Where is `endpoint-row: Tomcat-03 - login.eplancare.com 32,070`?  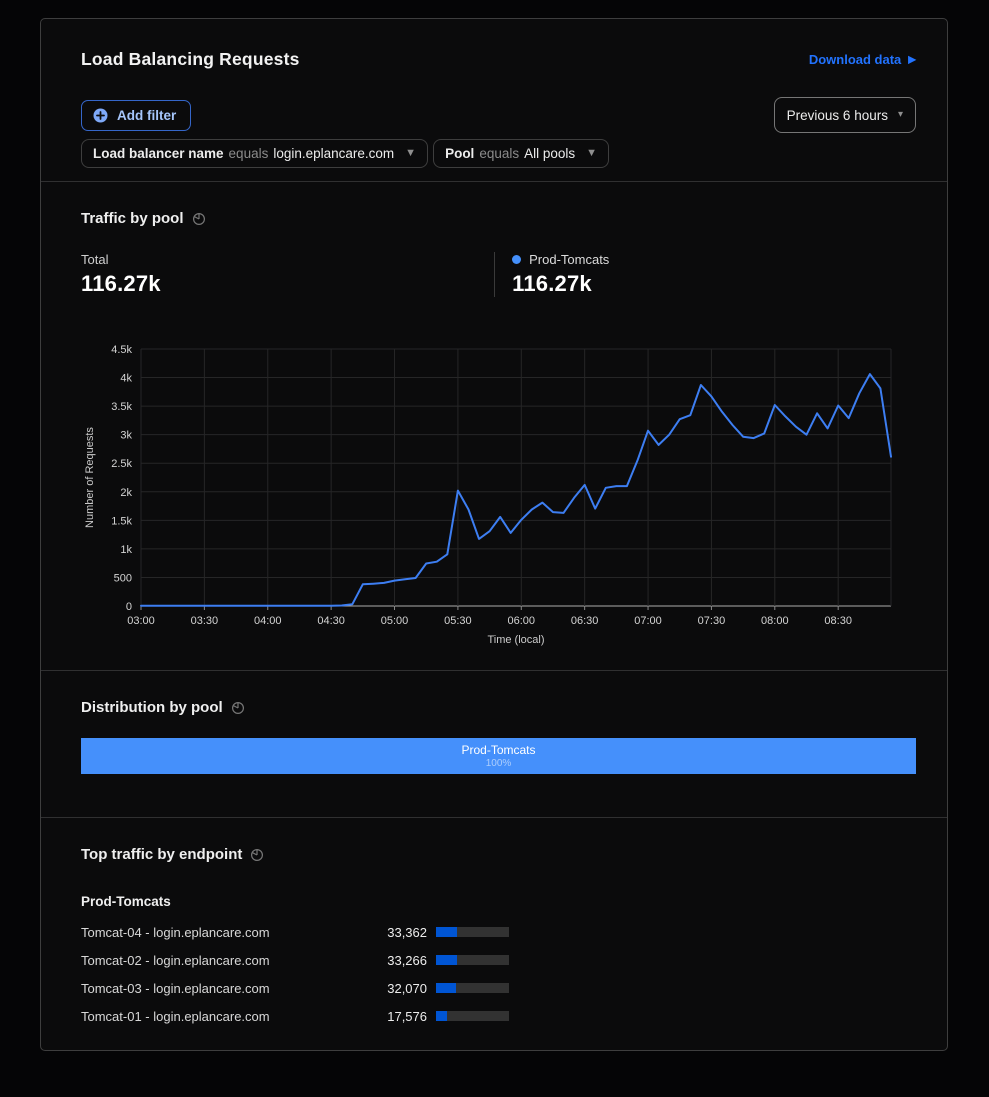
endpoint-row: Tomcat-03 - login.eplancare.com 32,070 is located at coordinates (498, 988).